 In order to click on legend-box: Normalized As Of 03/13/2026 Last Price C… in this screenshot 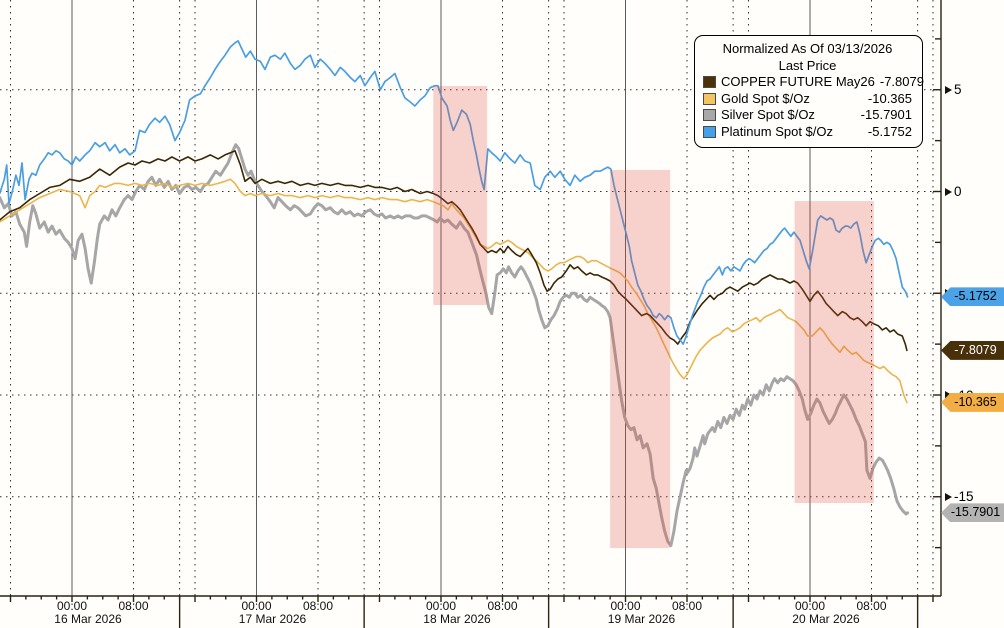, I will do `click(809, 91)`.